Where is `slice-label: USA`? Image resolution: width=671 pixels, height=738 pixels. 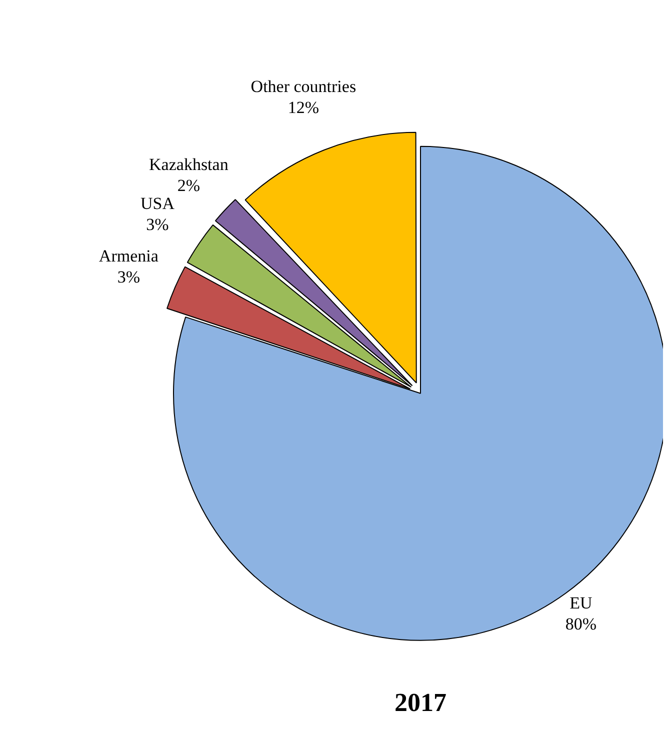
slice-label: USA is located at coordinates (158, 204).